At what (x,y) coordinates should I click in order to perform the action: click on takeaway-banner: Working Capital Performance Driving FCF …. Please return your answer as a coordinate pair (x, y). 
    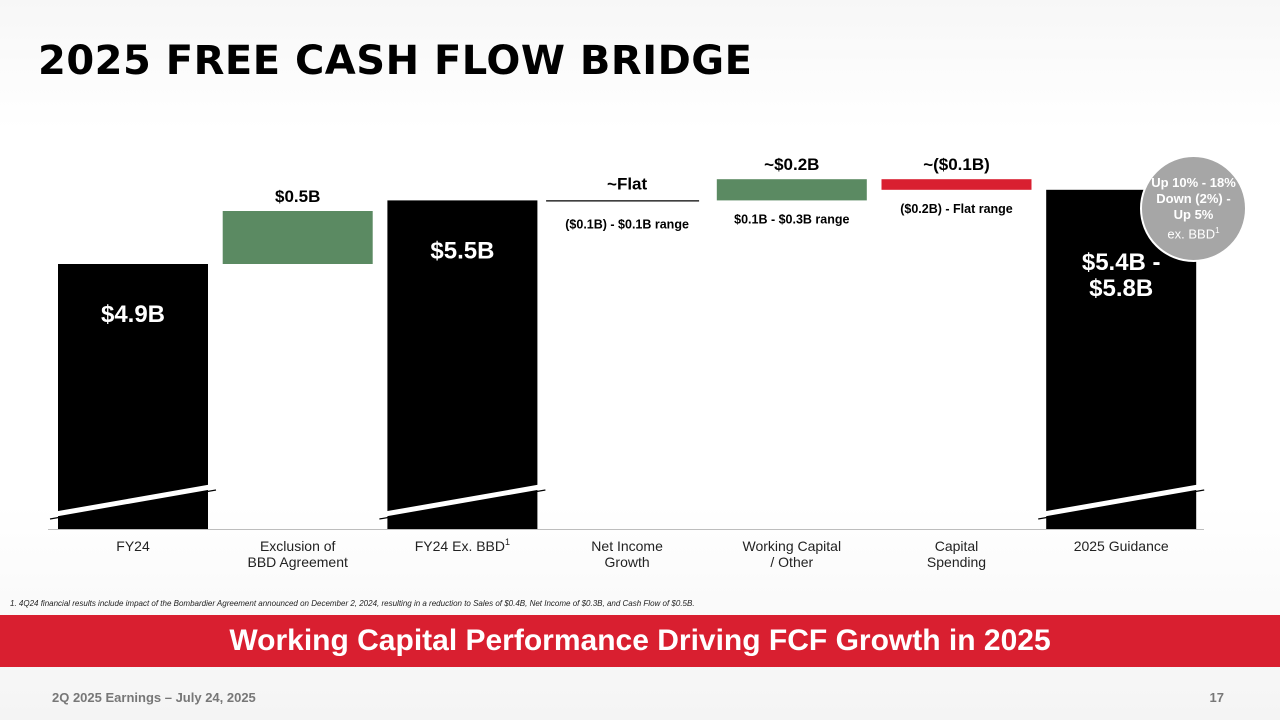
    Looking at the image, I should click on (640, 641).